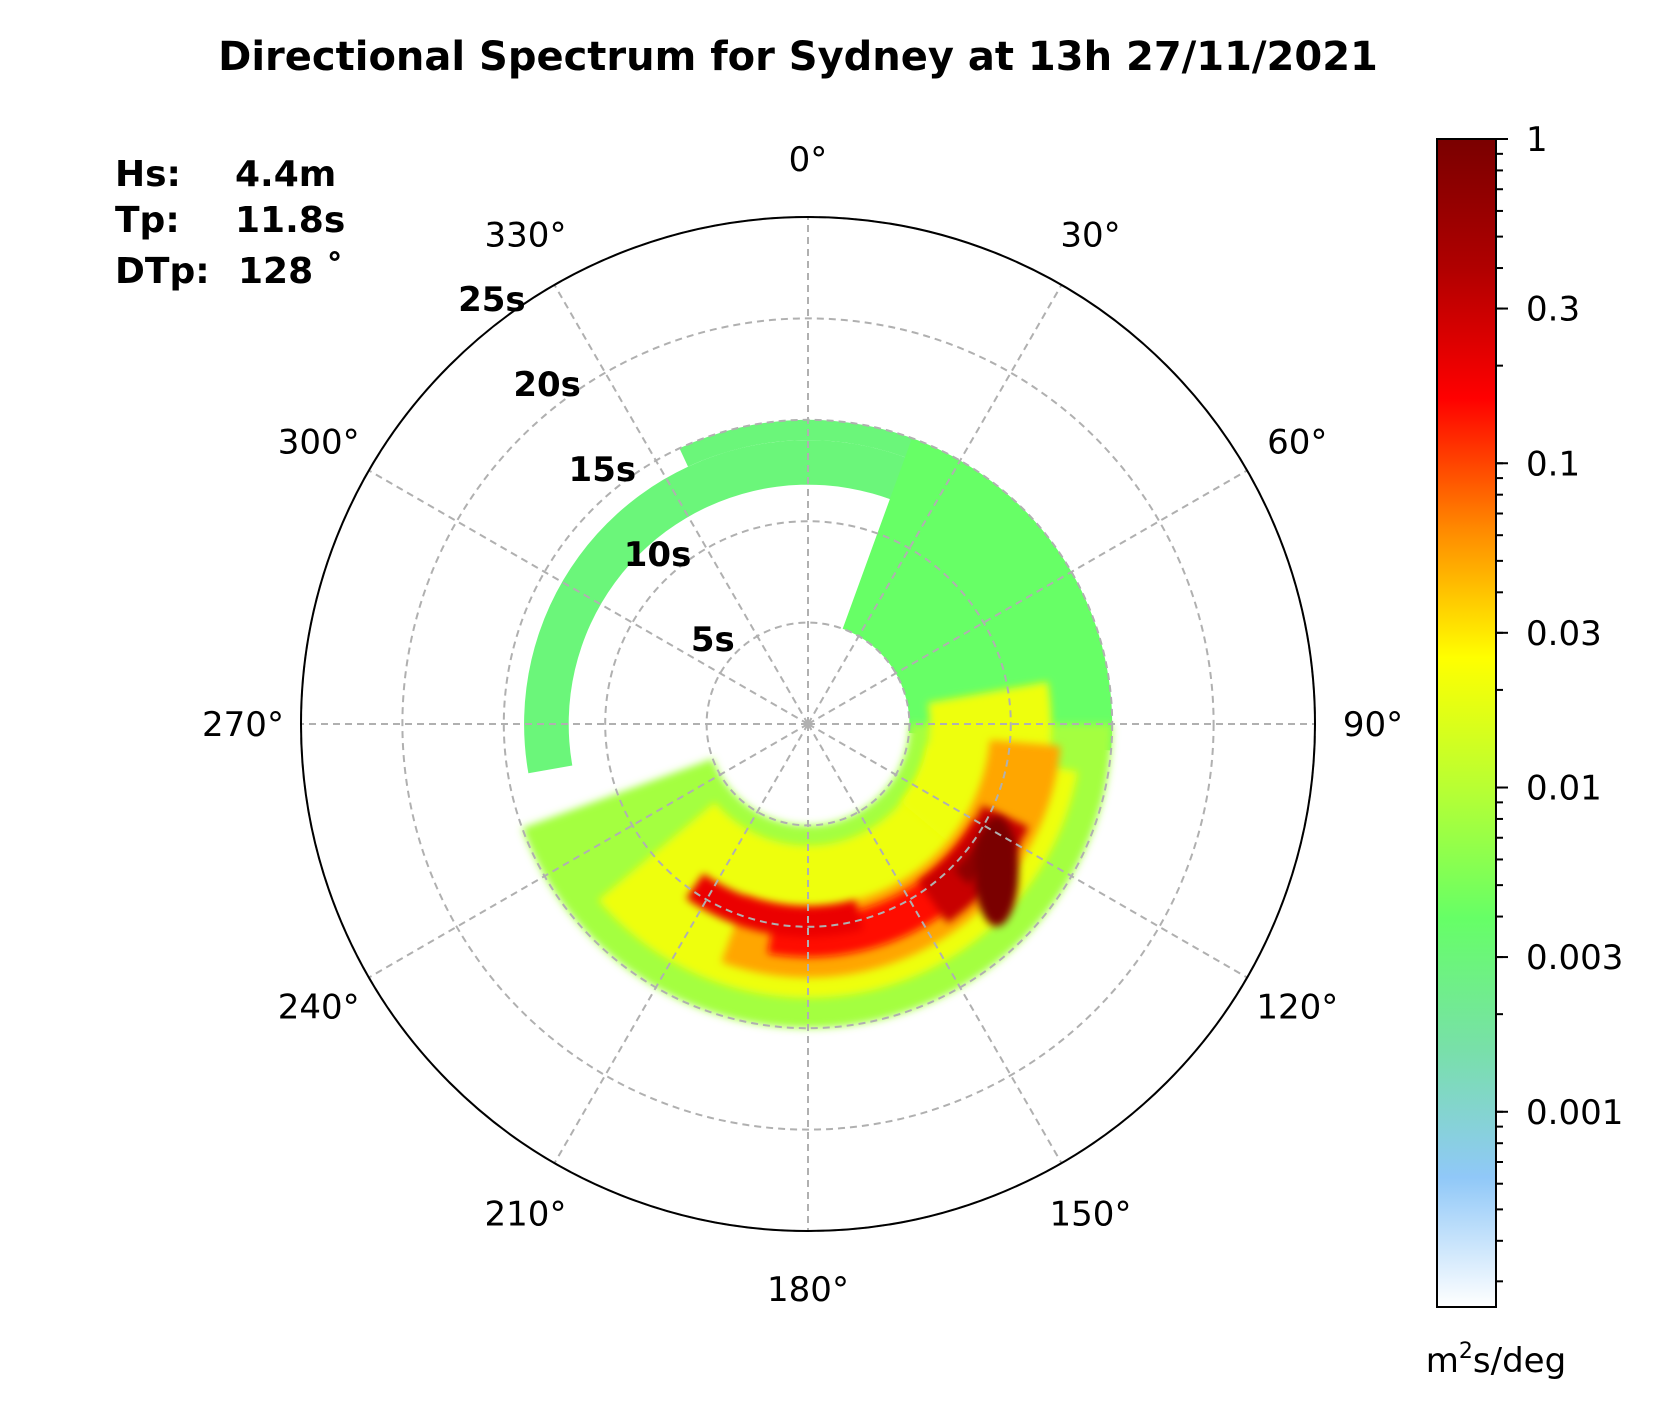 This screenshot has width=1669, height=1409. Describe the element at coordinates (808, 1290) in the screenshot. I see `angle-tick-label: 180°` at that location.